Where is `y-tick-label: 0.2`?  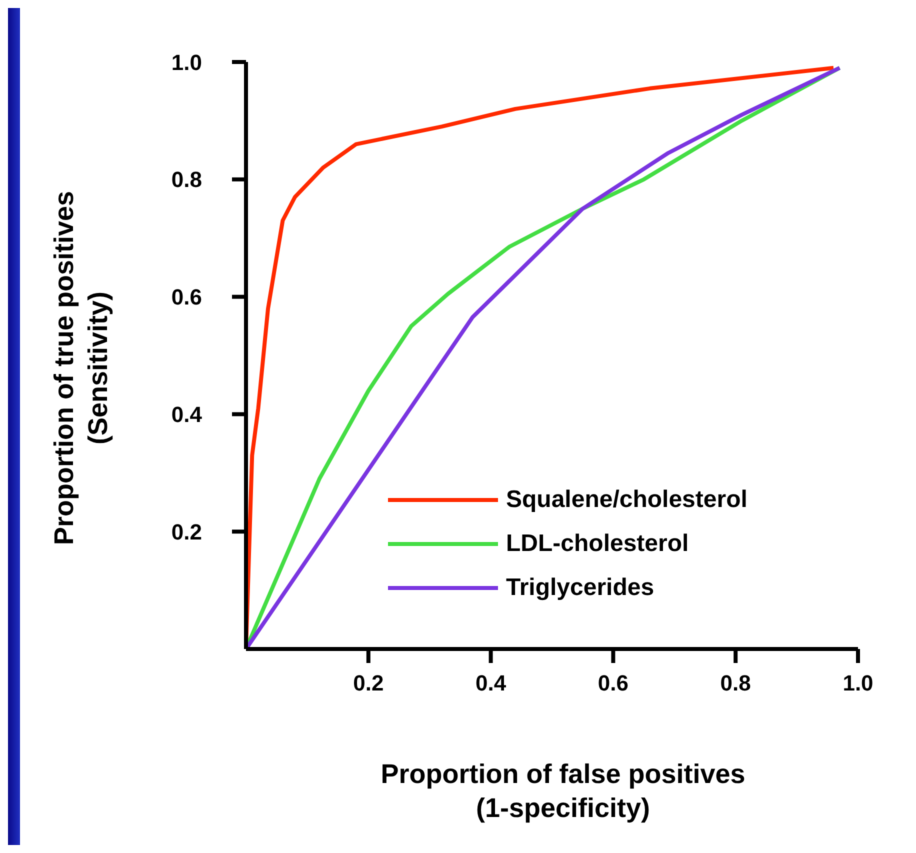
y-tick-label: 0.2 is located at coordinates (186, 531).